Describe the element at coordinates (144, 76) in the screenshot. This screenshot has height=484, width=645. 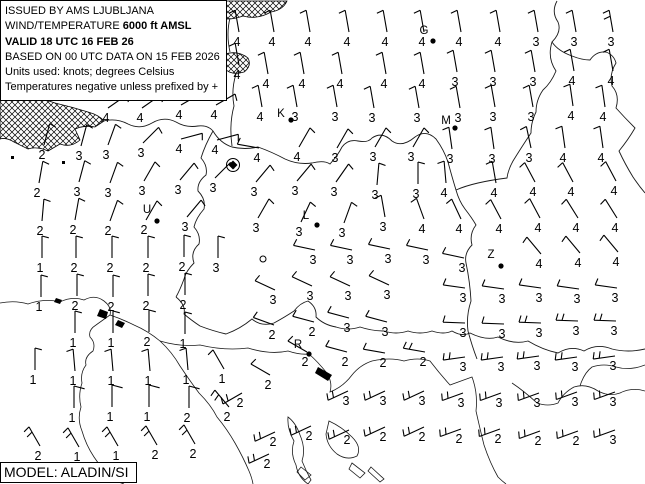
I see `terrain-hatch-areas` at that location.